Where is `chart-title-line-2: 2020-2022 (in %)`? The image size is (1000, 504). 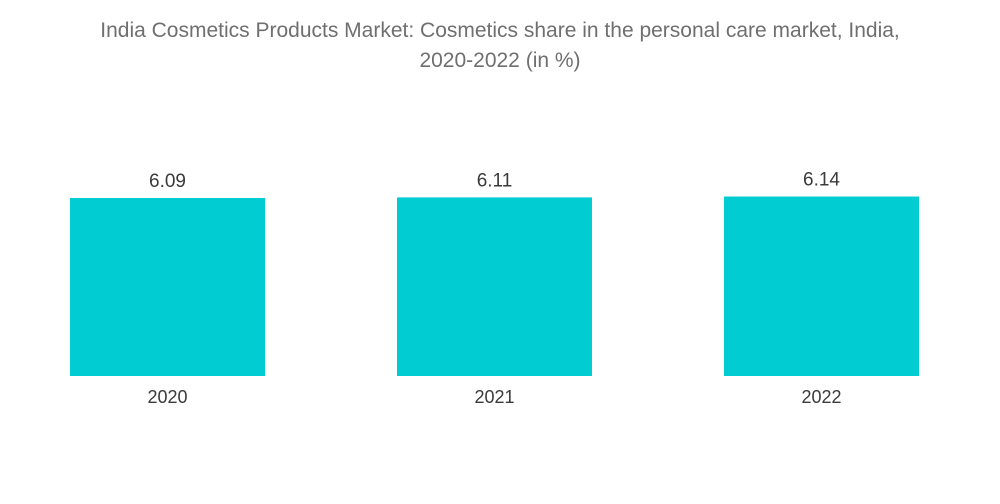 chart-title-line-2: 2020-2022 (in %) is located at coordinates (500, 60).